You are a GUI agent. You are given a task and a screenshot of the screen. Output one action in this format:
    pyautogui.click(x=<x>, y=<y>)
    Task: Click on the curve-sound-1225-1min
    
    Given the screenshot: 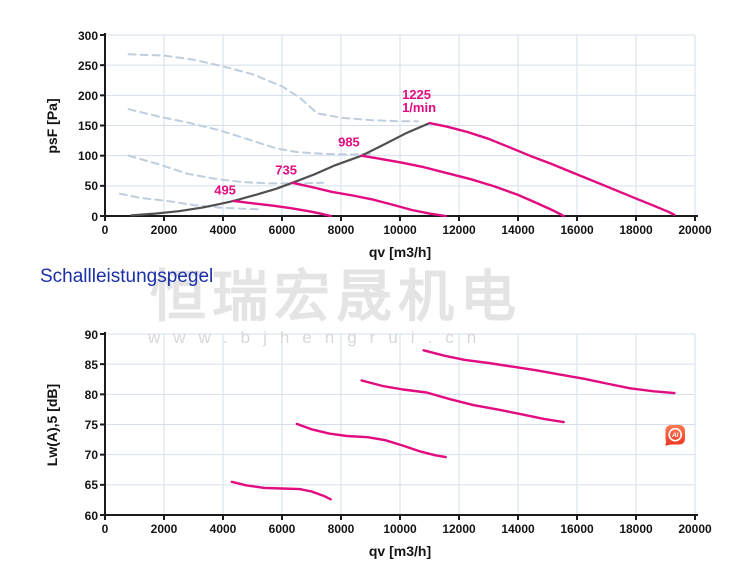 What is the action you would take?
    pyautogui.click(x=549, y=372)
    